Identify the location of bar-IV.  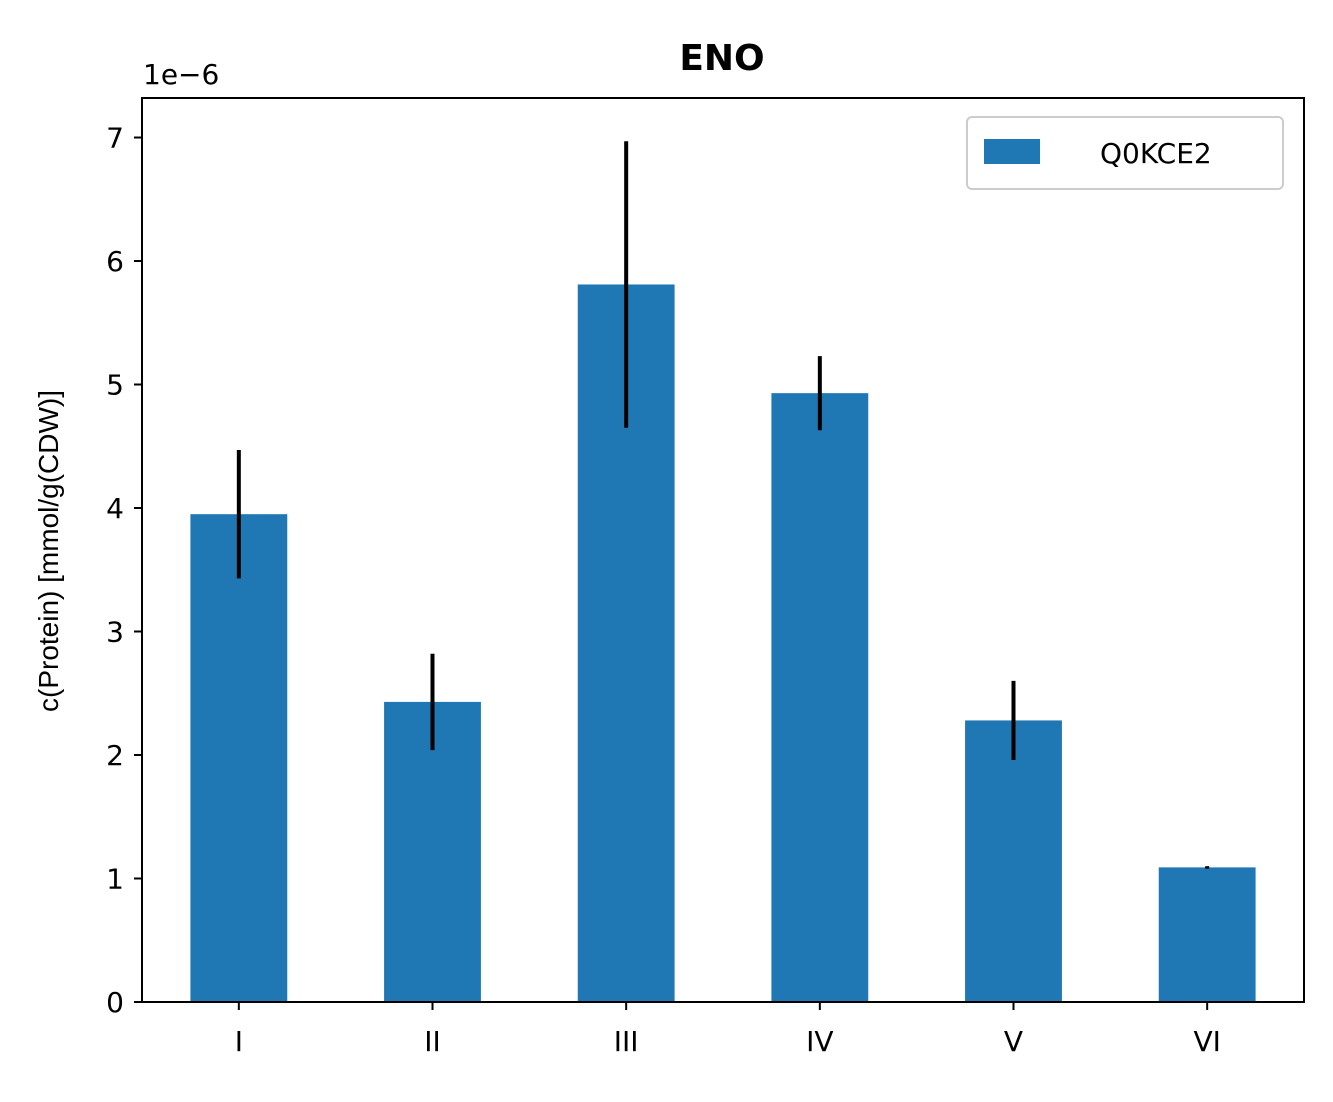
(820, 698).